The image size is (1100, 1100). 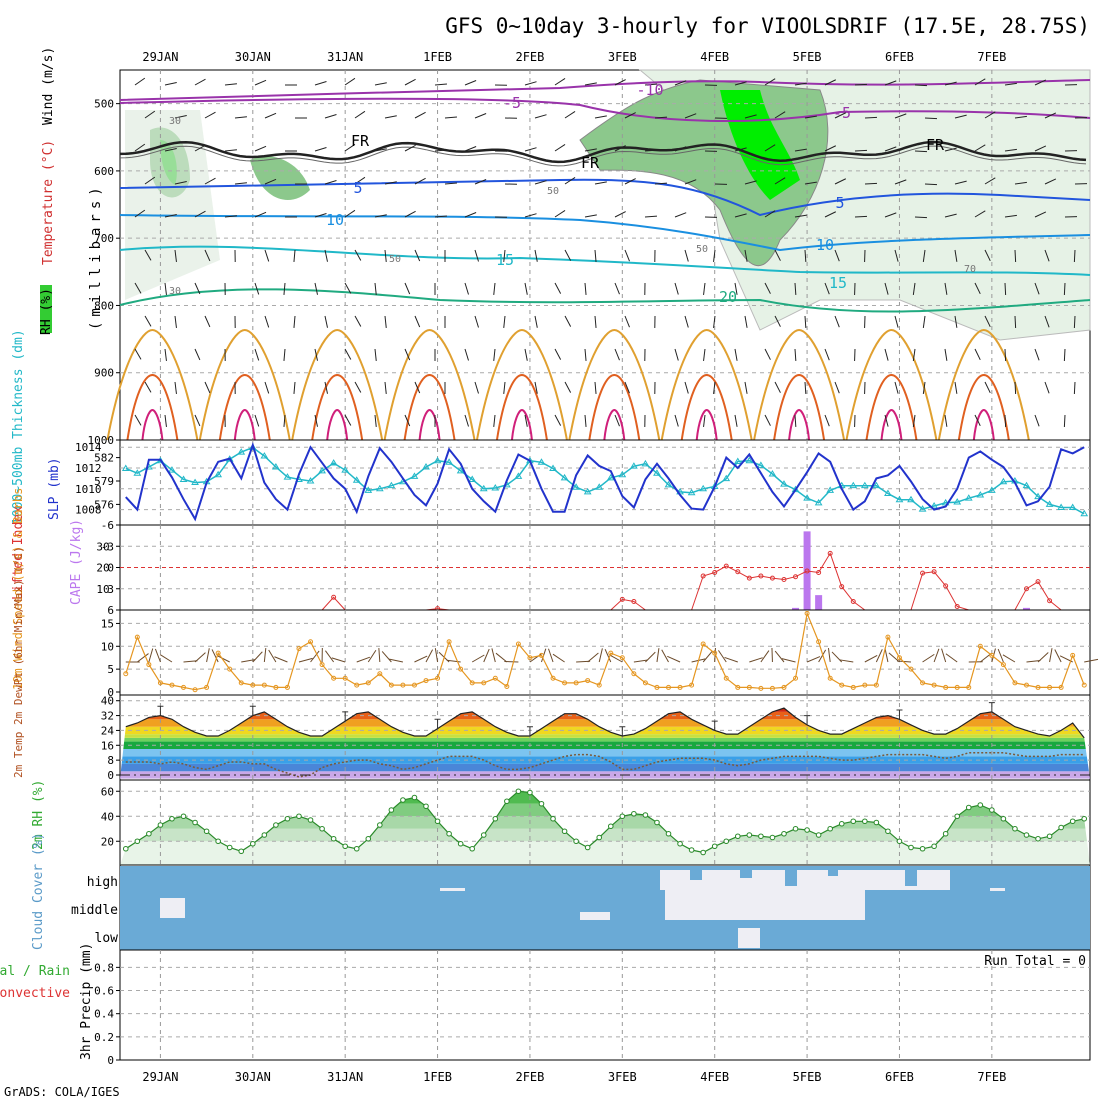 I want to click on contour-label: 10, so click(x=825, y=245).